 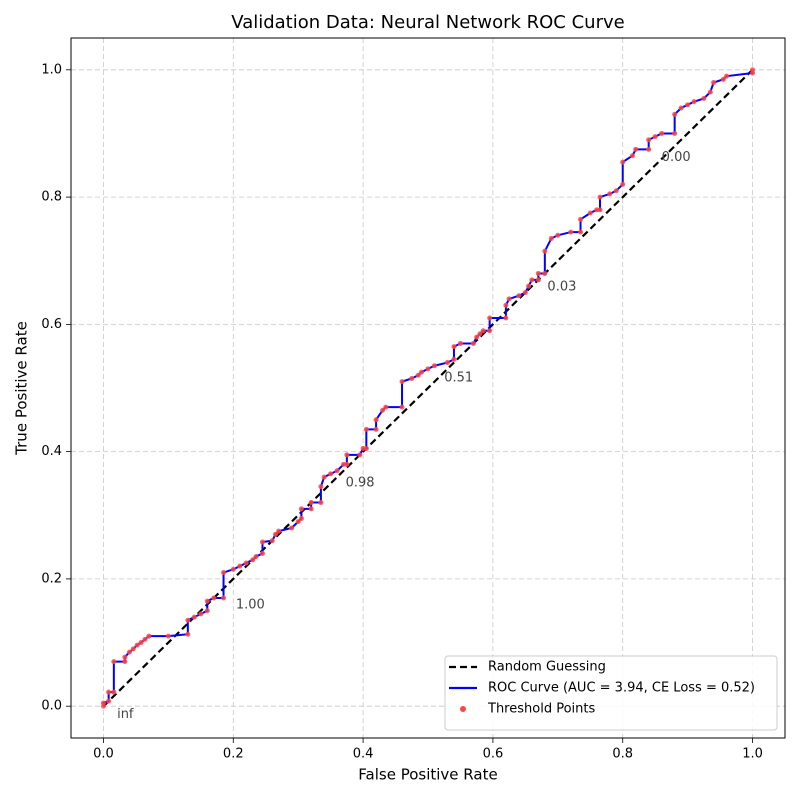 I want to click on x-tick-label: 1.0, so click(x=752, y=754).